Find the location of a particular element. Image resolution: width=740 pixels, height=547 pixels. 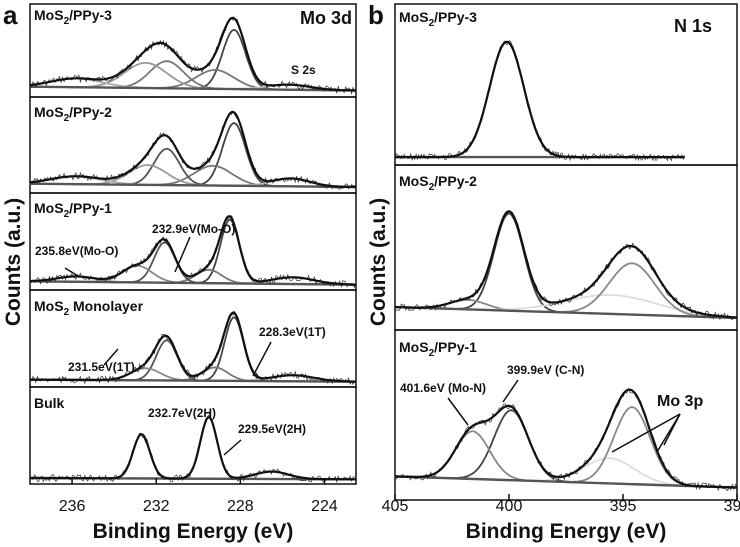

panel-a-subplot-4-envelope is located at coordinates (193, 448).